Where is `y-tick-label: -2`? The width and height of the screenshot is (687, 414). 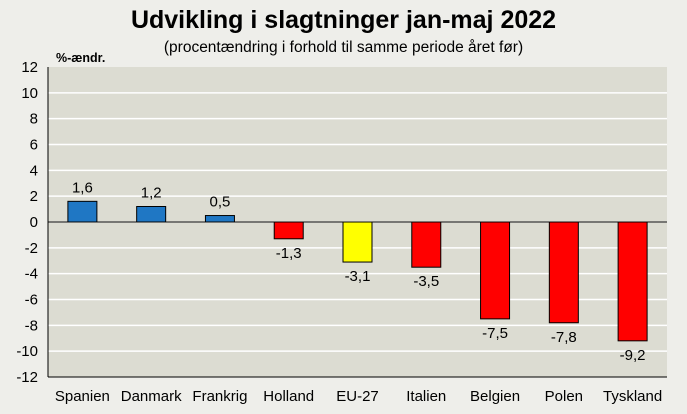 y-tick-label: -2 is located at coordinates (31, 248).